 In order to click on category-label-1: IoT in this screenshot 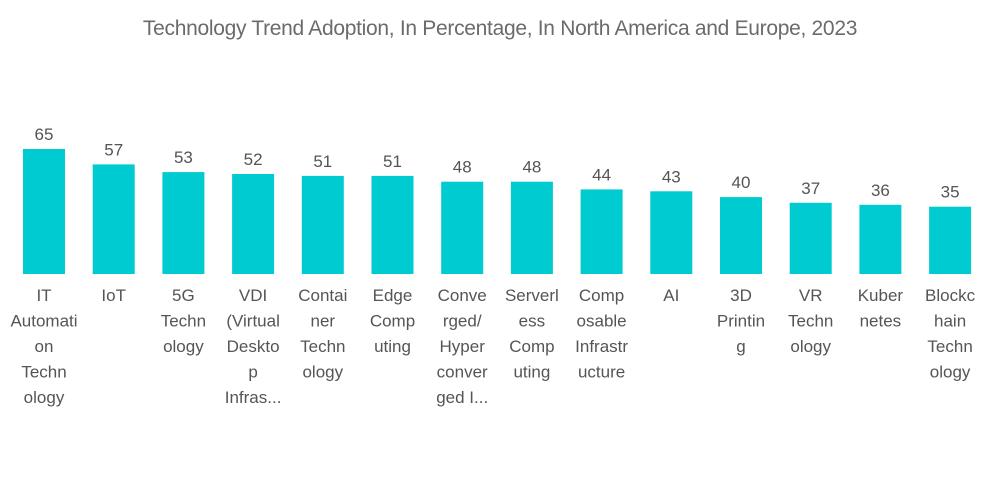, I will do `click(113, 295)`.